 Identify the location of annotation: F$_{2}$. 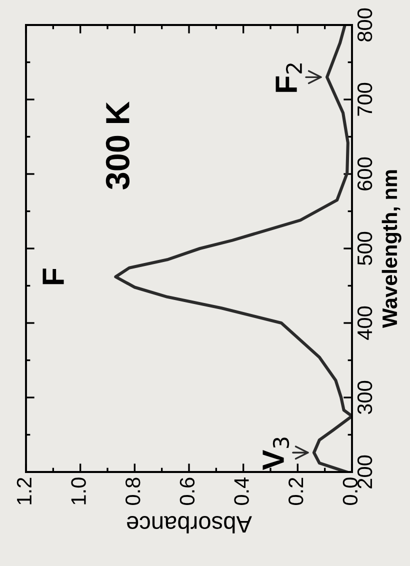
(289, 78).